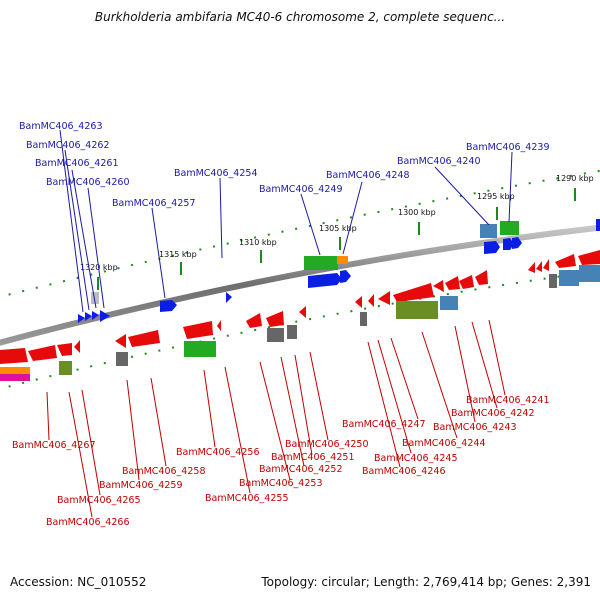 The height and width of the screenshot is (600, 600). I want to click on gene-label: BamMC406_4251, so click(312, 457).